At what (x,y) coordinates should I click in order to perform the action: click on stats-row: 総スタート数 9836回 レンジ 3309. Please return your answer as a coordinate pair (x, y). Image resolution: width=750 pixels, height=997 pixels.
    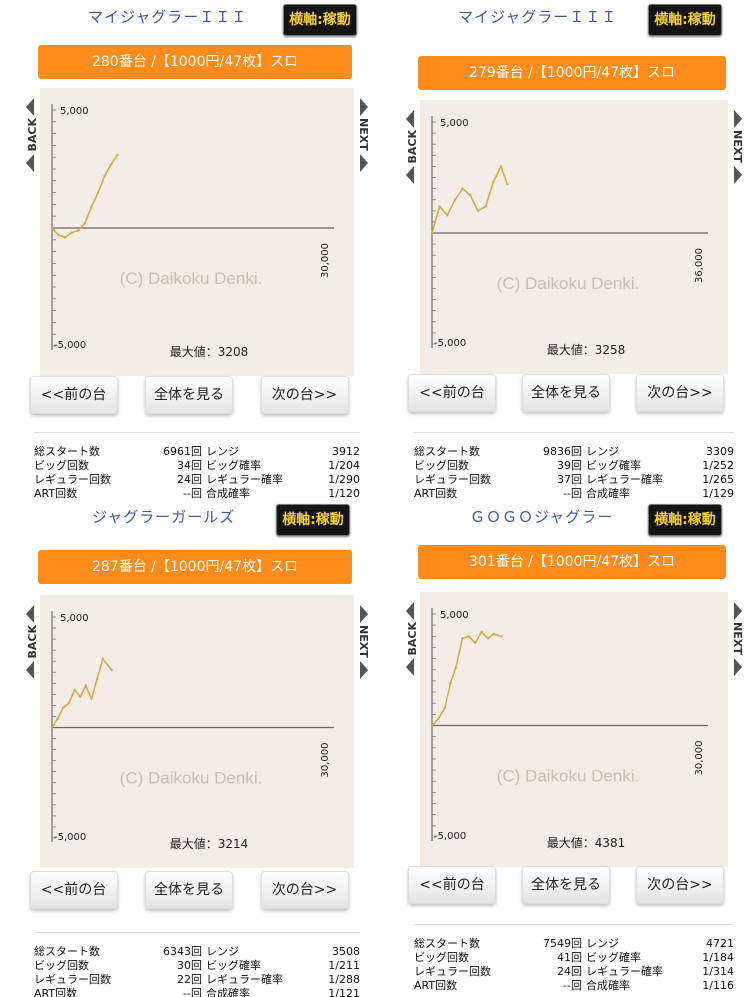
    Looking at the image, I should click on (574, 452).